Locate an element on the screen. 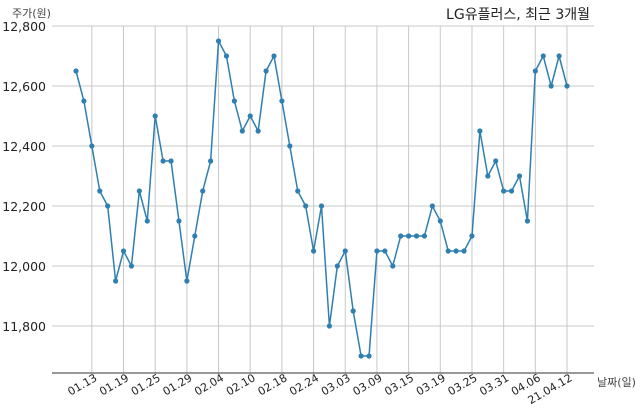 The width and height of the screenshot is (640, 418). y-tick-labels: 11,800 12,000 12,200 12,400 12,600 12,800 is located at coordinates (24, 176).